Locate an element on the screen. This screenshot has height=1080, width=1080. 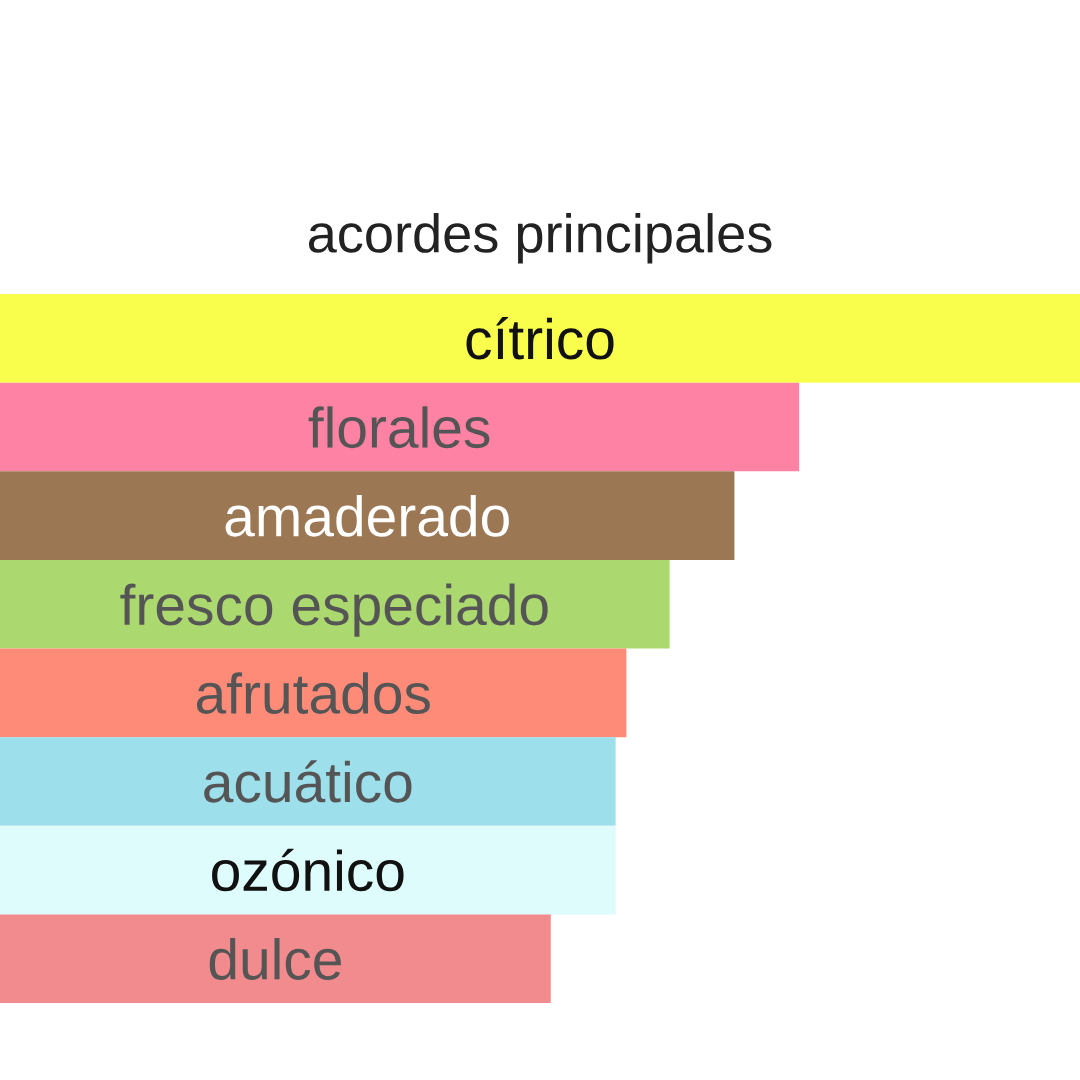
y-tick-label: florales is located at coordinates (399, 427).